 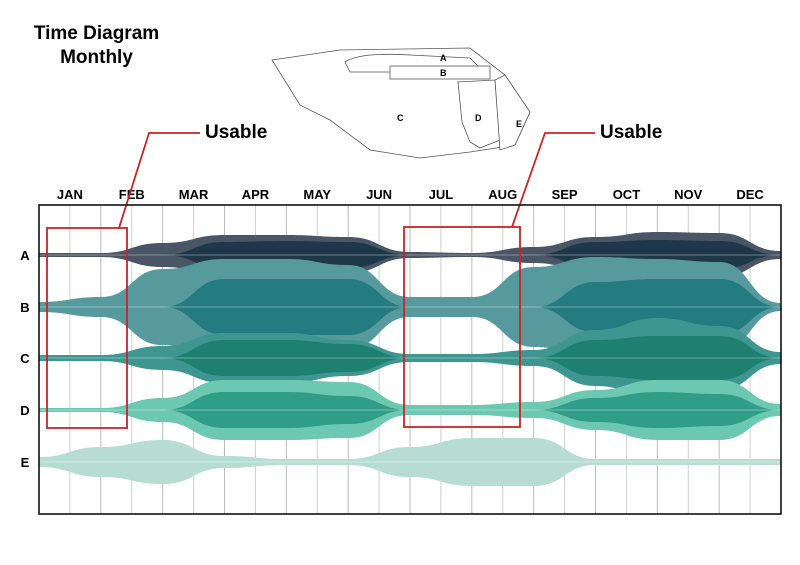 I want to click on row-label-a: A, so click(x=25, y=255).